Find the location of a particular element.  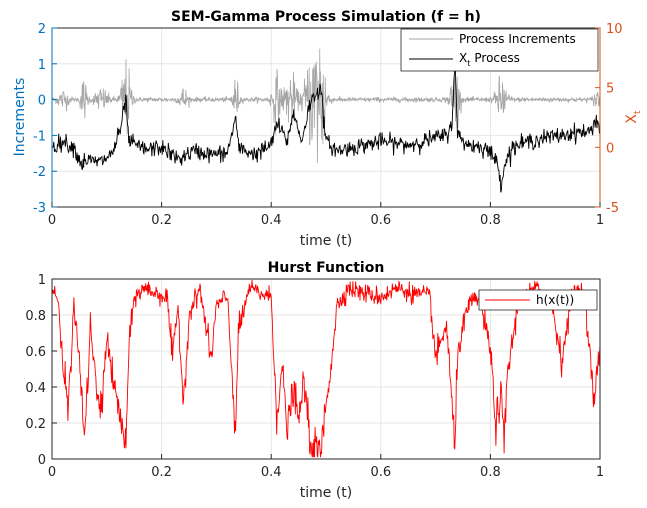

top-x-tick-label: 0.6 is located at coordinates (380, 220).